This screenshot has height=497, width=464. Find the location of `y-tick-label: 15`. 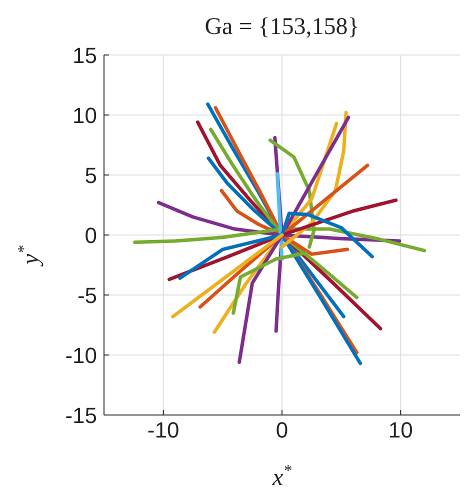

y-tick-label: 15 is located at coordinates (84, 55).